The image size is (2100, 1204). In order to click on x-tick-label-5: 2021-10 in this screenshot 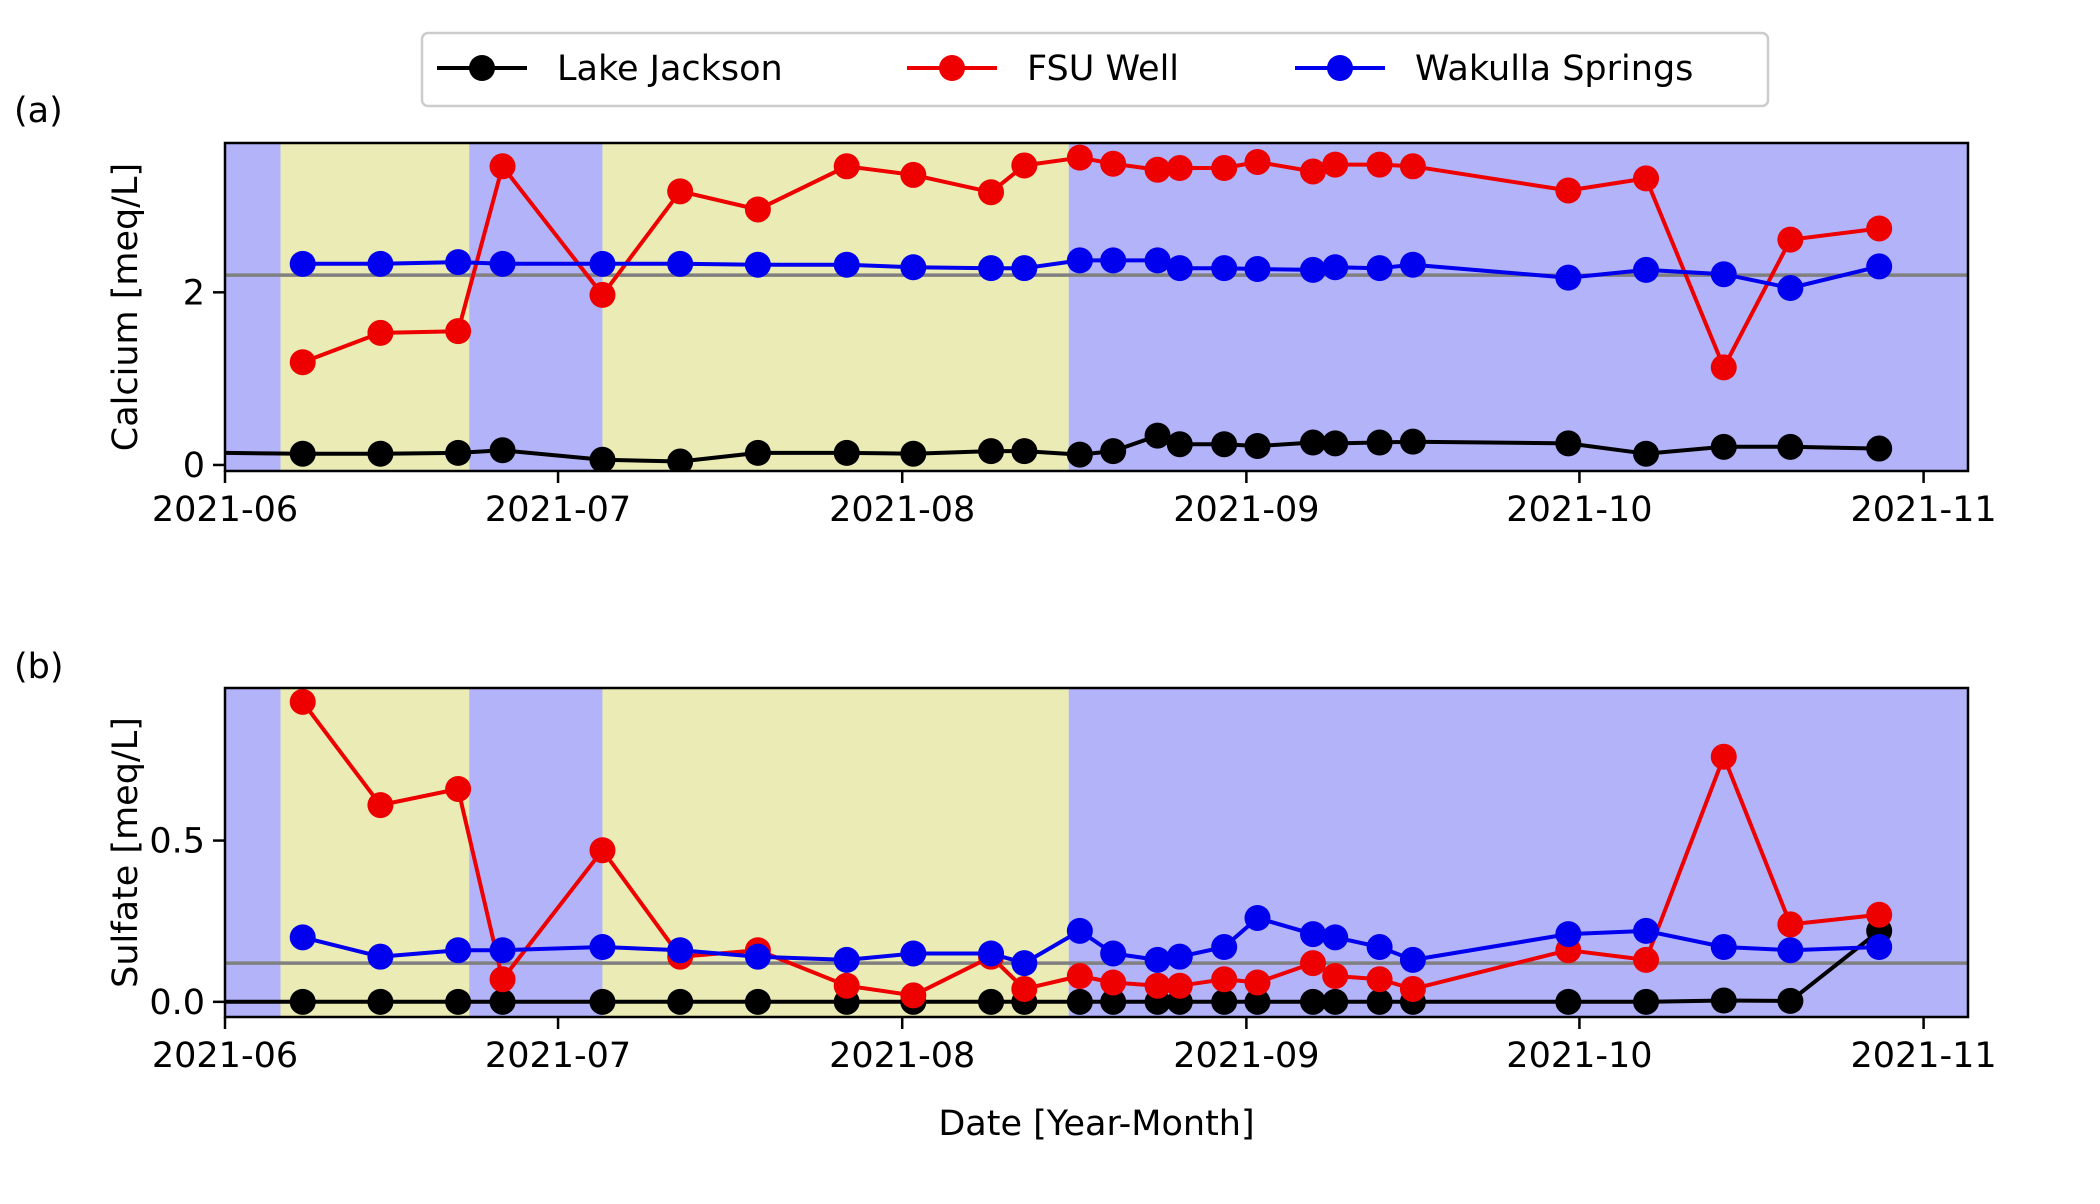, I will do `click(1579, 1056)`.